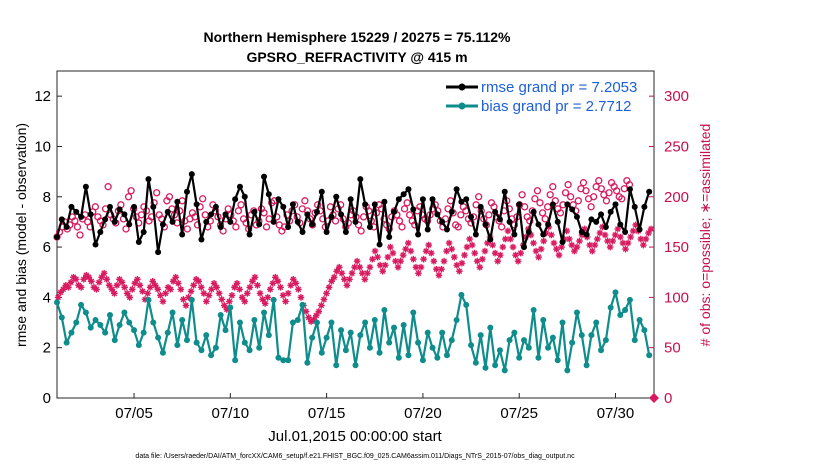 This screenshot has height=470, width=830. What do you see at coordinates (21, 235) in the screenshot?
I see `y-axis-label: rmse and bias (model - observation)` at bounding box center [21, 235].